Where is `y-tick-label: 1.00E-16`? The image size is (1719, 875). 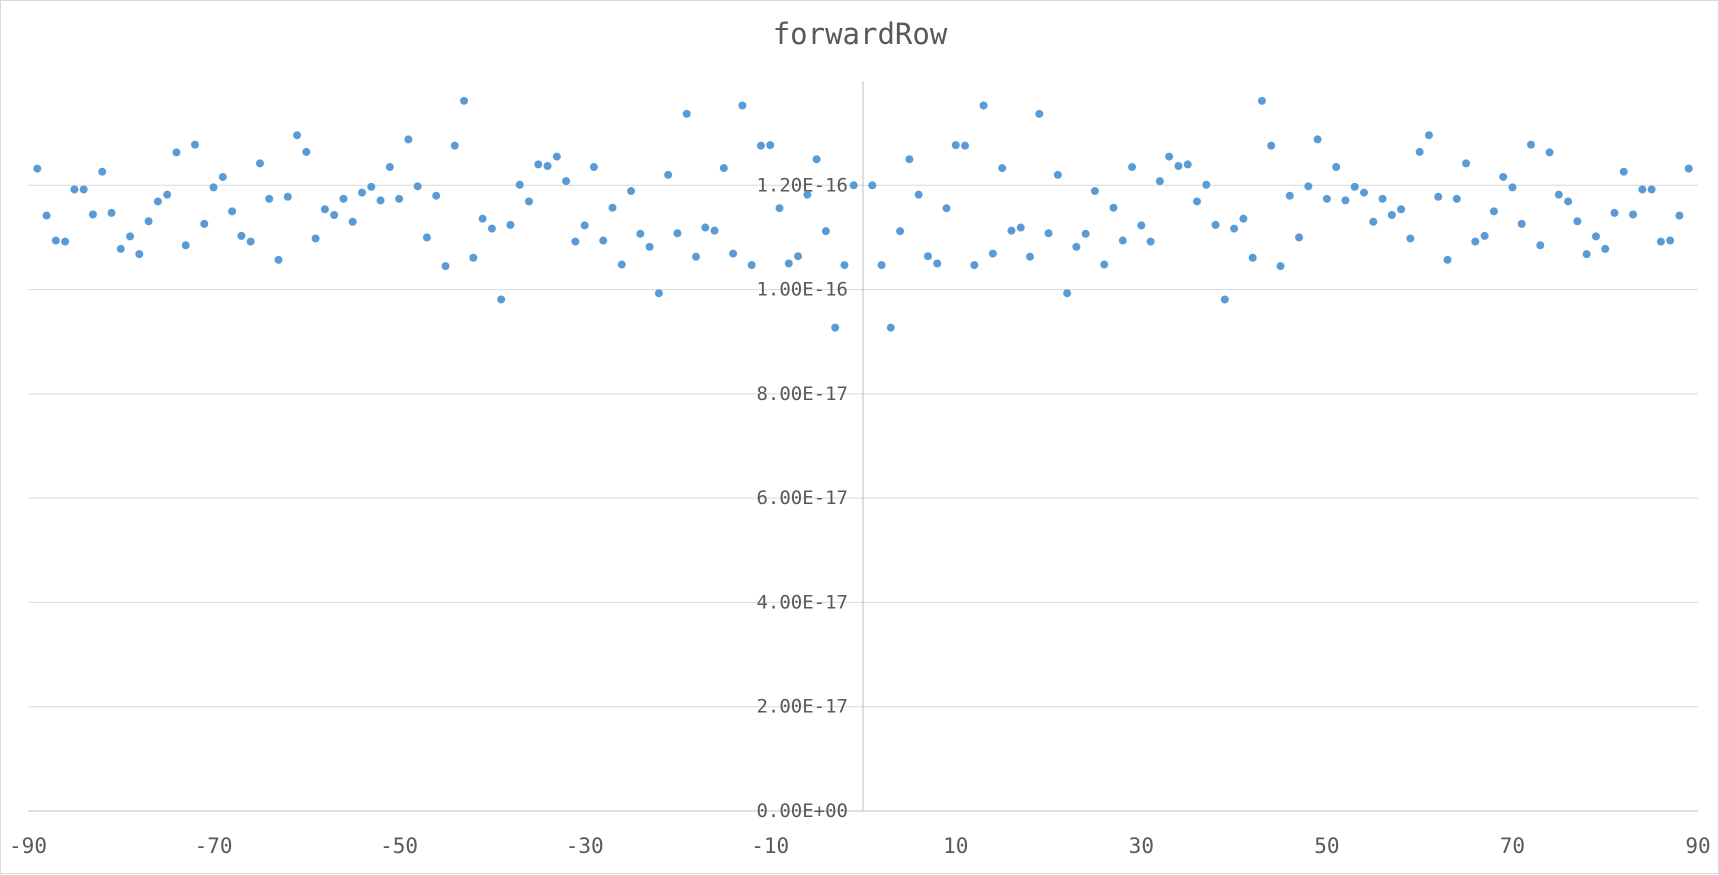 y-tick-label: 1.00E-16 is located at coordinates (802, 290).